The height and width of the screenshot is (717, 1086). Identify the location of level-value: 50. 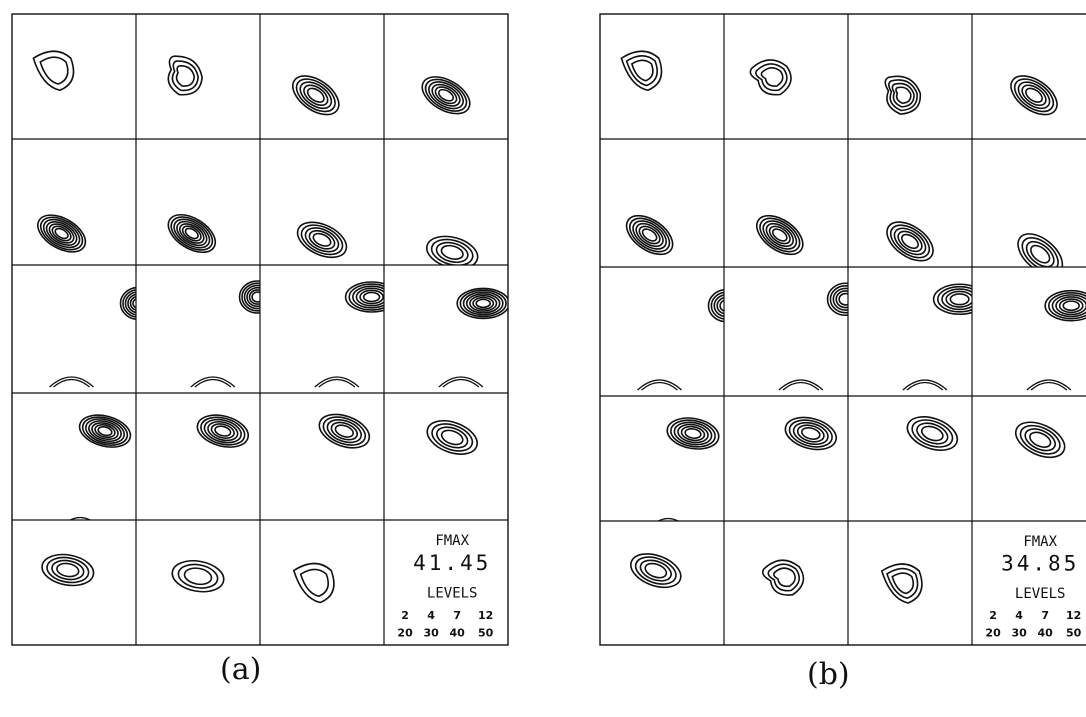
(486, 632).